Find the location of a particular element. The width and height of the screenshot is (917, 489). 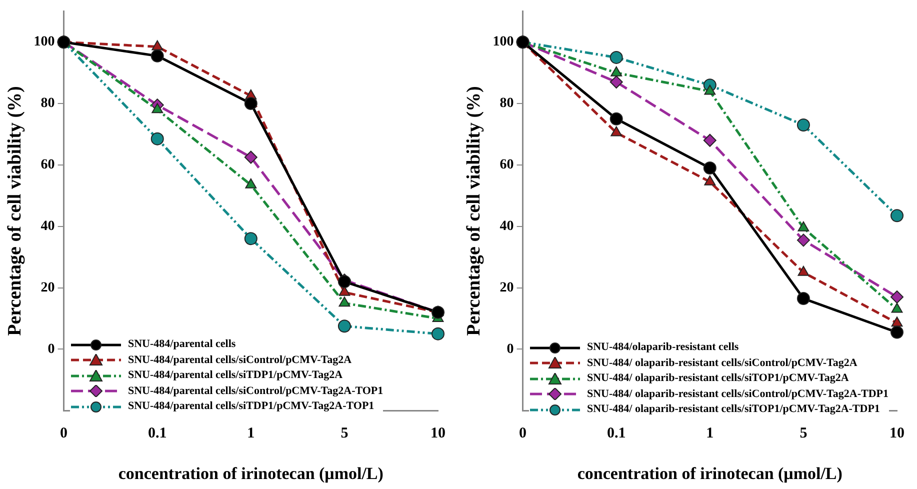

legend-label: SNU-484/ olaparib-resistant cells/siControl/pCMV-Tag2A-TDP1 is located at coordinates (737, 394).